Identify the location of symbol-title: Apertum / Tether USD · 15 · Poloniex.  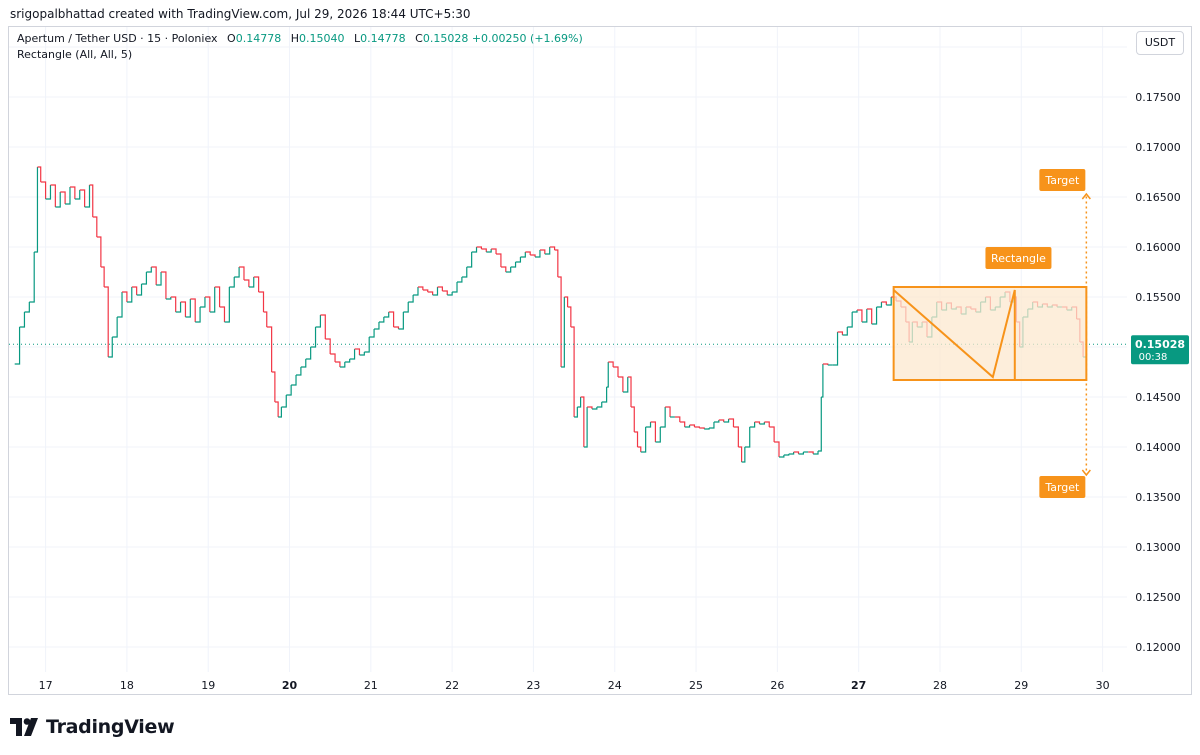
(117, 38).